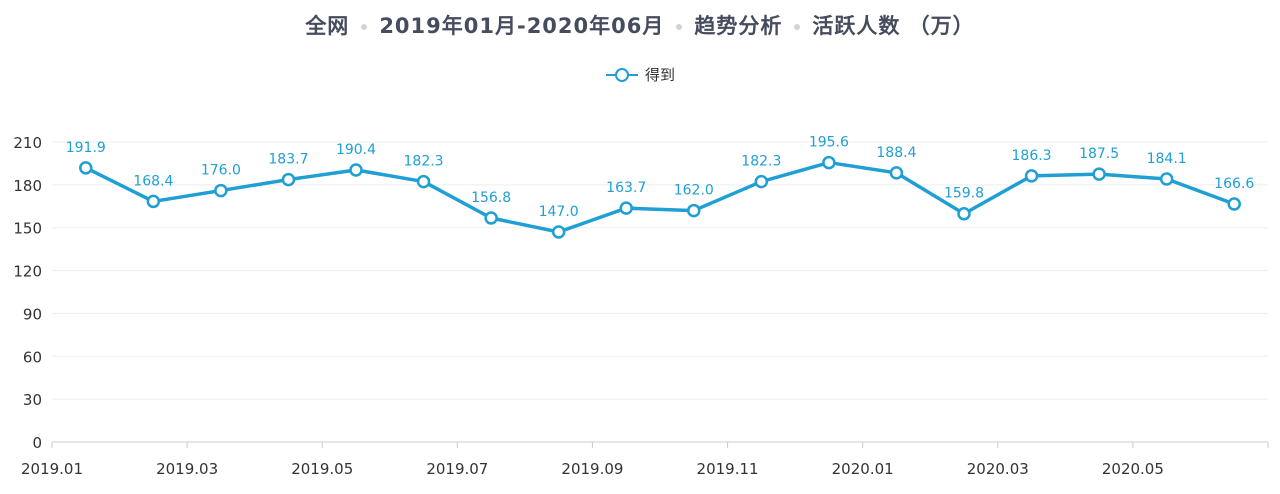  Describe the element at coordinates (893, 26) in the screenshot. I see `title-metric: 活跃人数 （万）` at that location.